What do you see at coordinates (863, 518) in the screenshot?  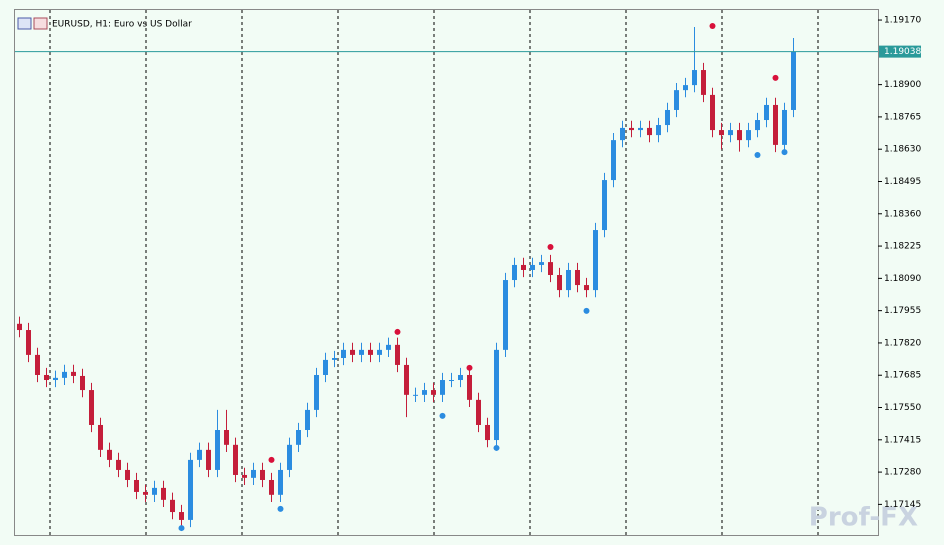 I see `watermark: Prof-FX` at bounding box center [863, 518].